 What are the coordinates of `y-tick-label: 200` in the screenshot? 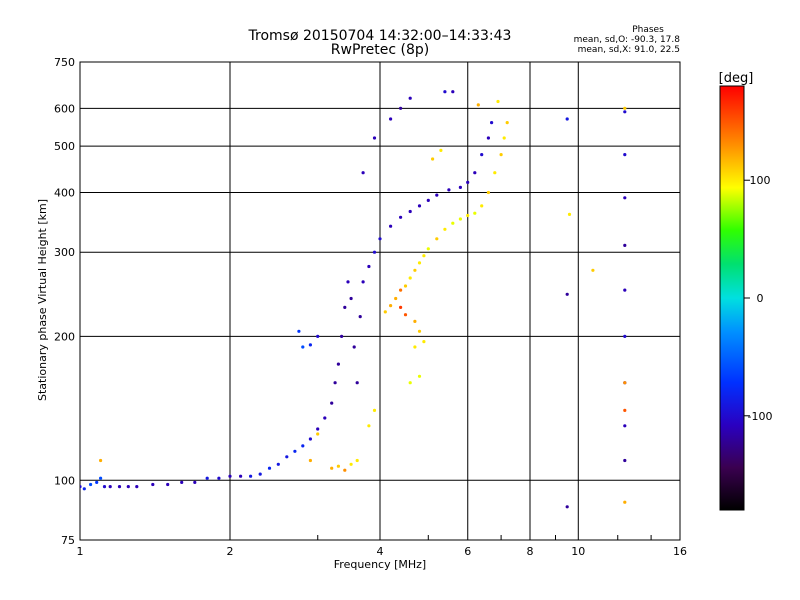 It's located at (64, 336).